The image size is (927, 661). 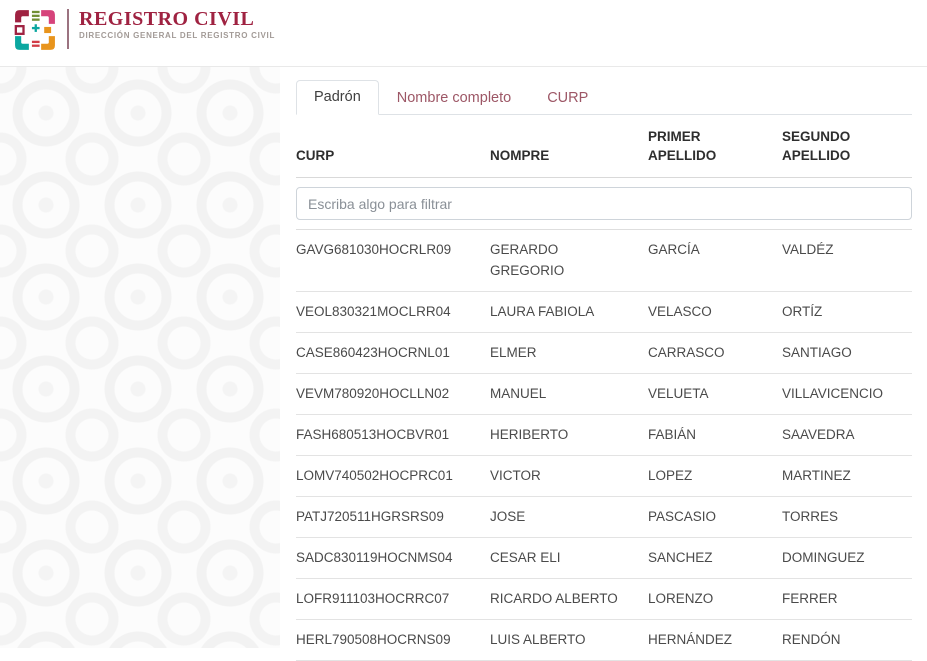 What do you see at coordinates (681, 598) in the screenshot?
I see `table-cell: LORENZO` at bounding box center [681, 598].